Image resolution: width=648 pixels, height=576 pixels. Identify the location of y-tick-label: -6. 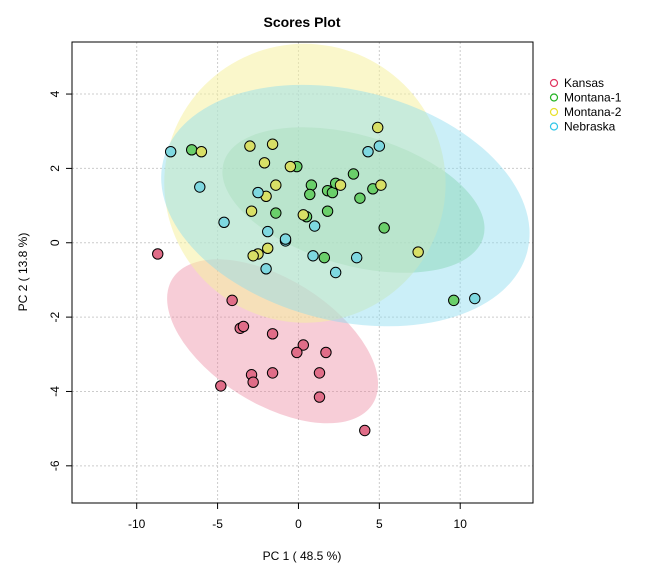
(55, 465).